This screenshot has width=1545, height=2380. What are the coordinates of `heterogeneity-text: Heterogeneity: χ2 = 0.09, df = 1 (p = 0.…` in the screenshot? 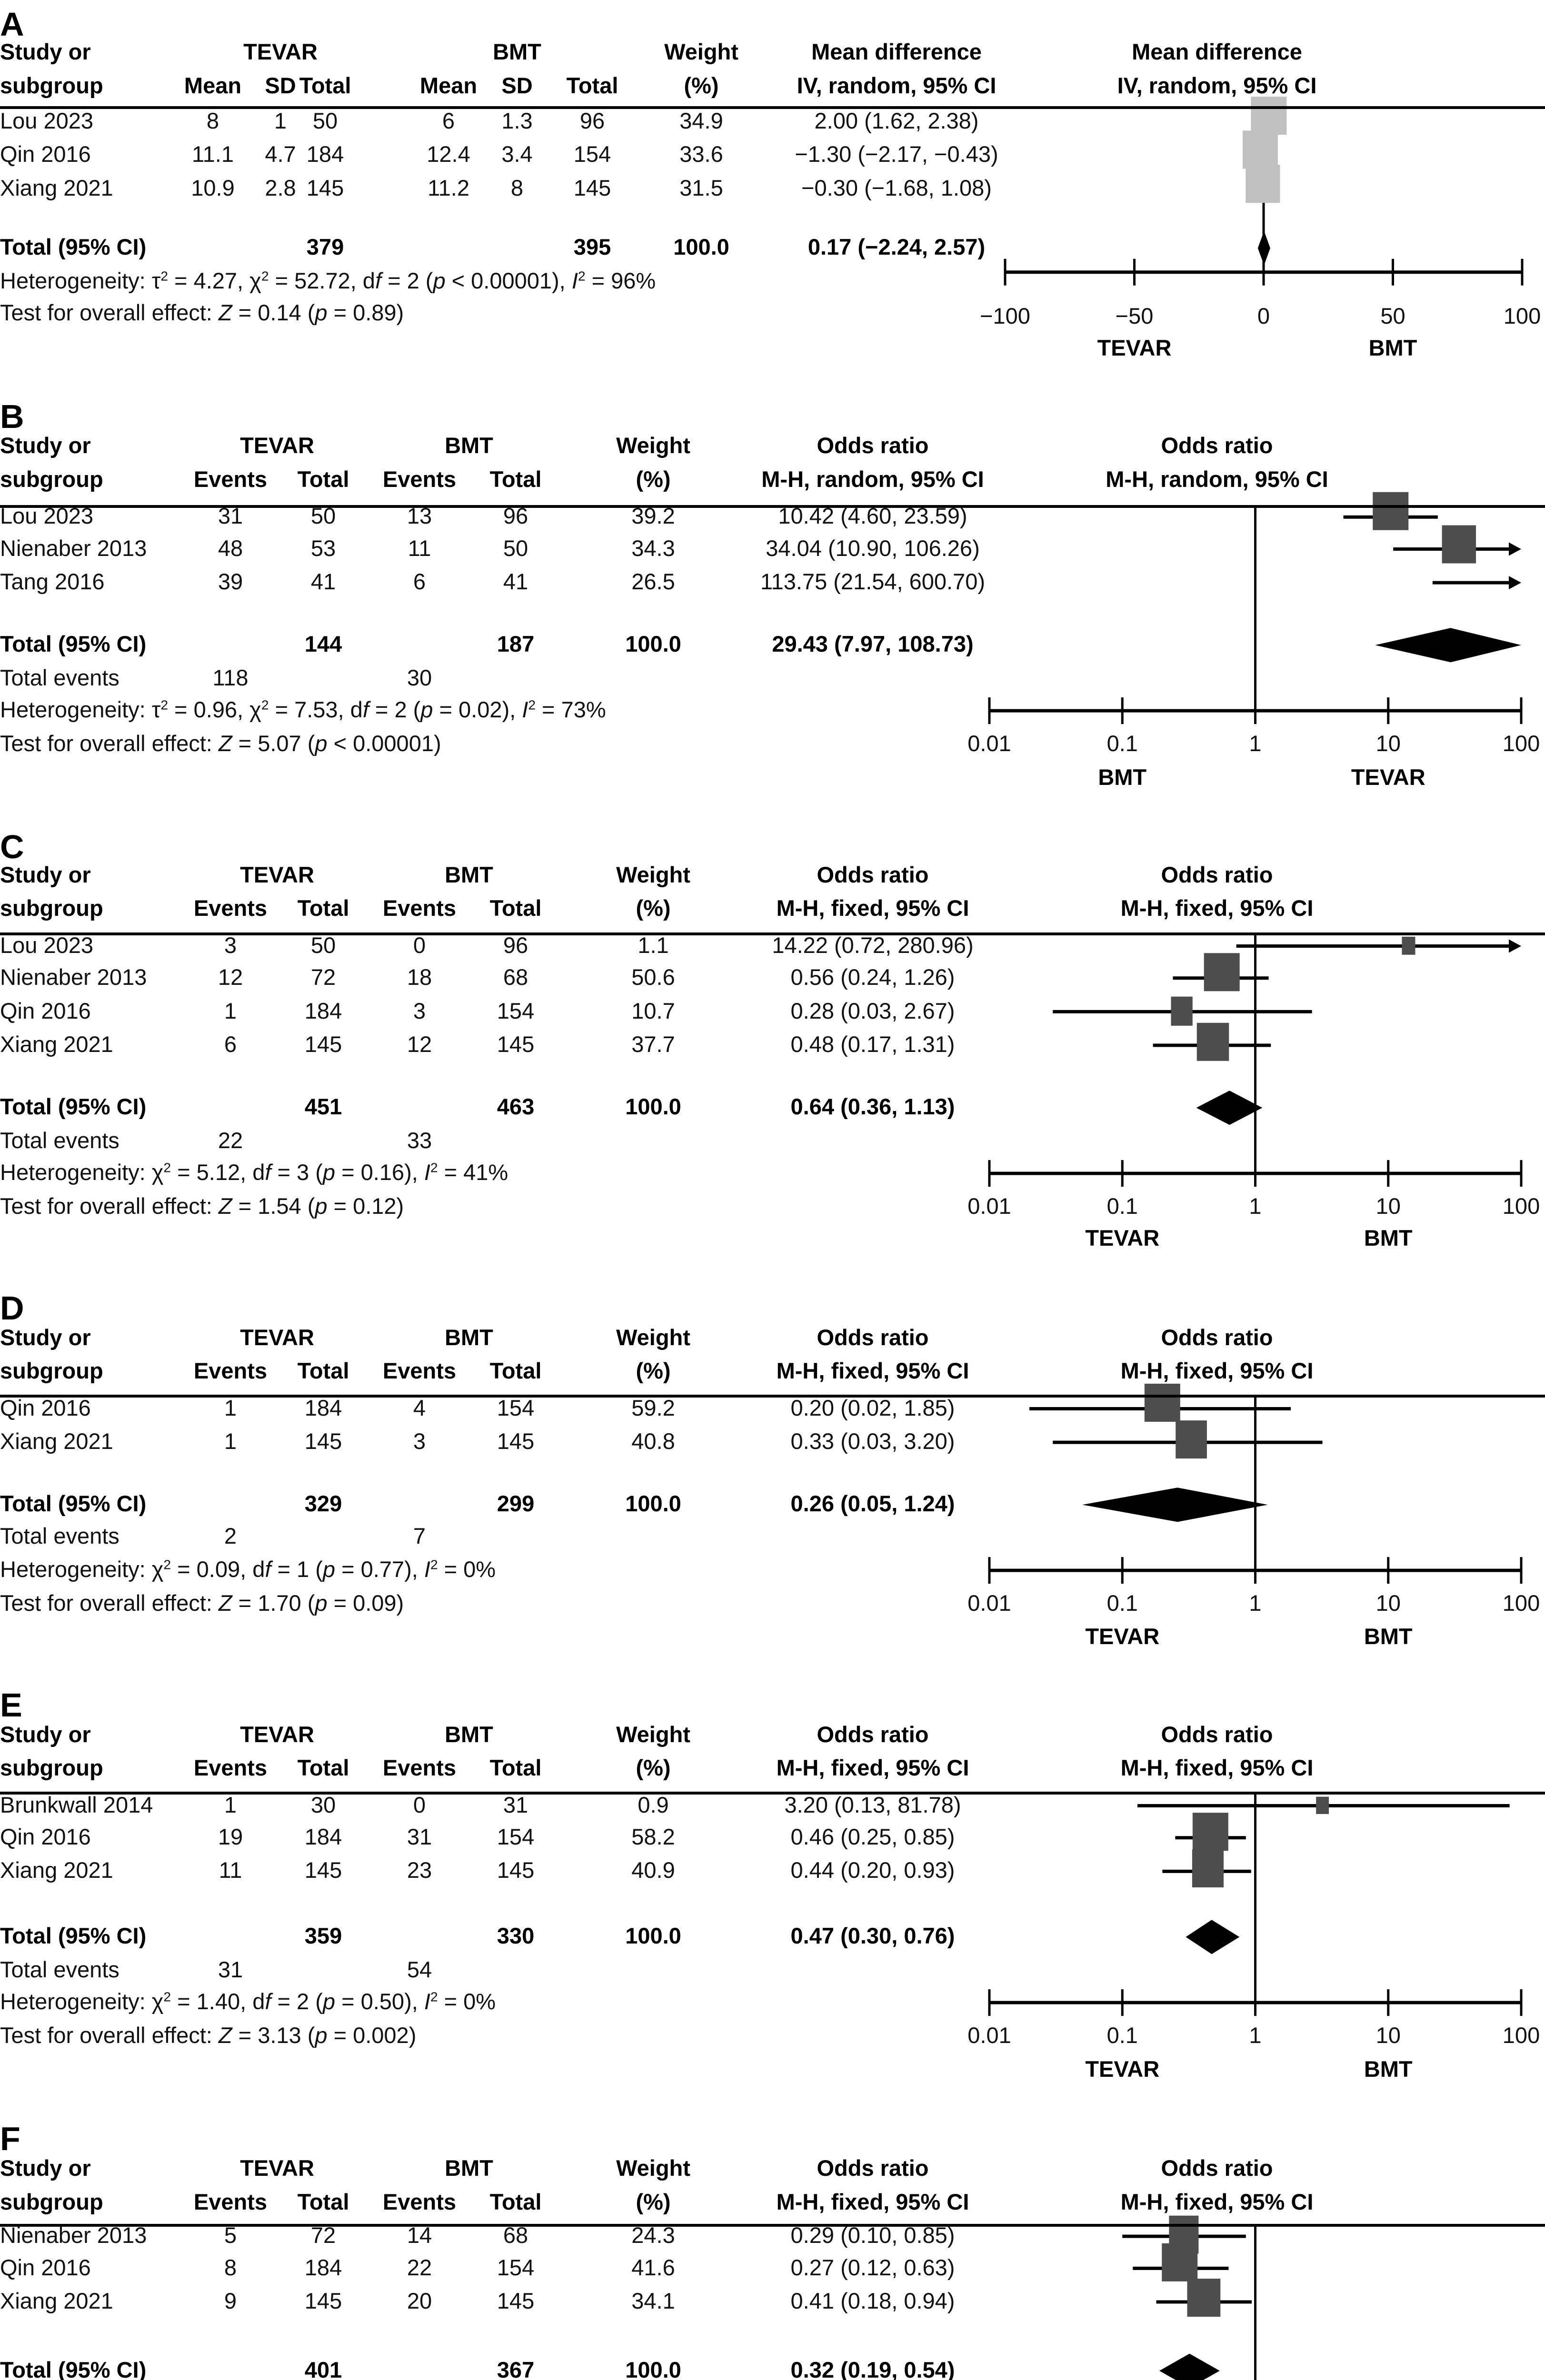 It's located at (248, 1569).